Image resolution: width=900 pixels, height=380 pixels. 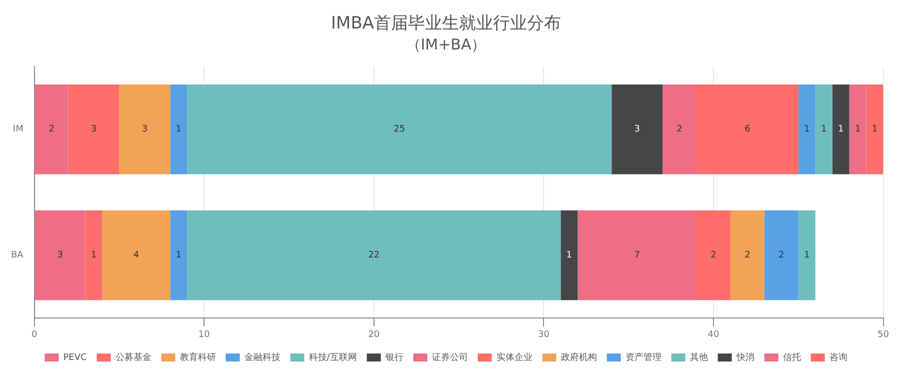 What do you see at coordinates (643, 357) in the screenshot?
I see `legend-label: 资产管理` at bounding box center [643, 357].